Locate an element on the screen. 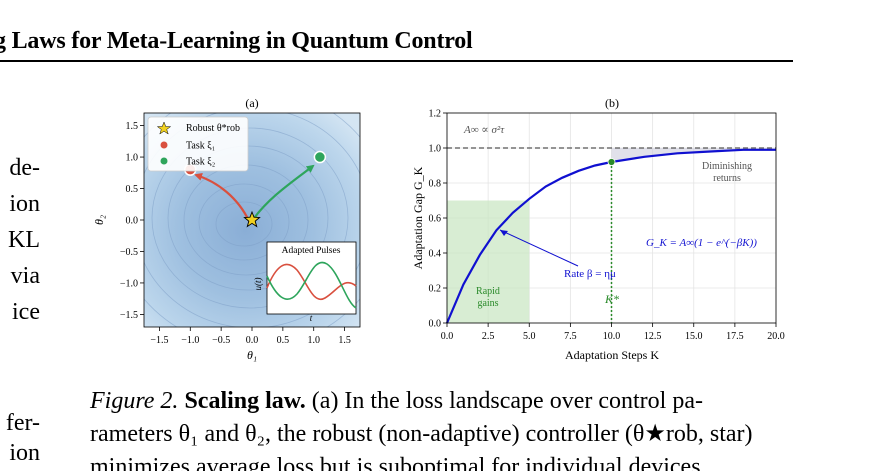  diminishing-label-2: returns is located at coordinates (727, 178).